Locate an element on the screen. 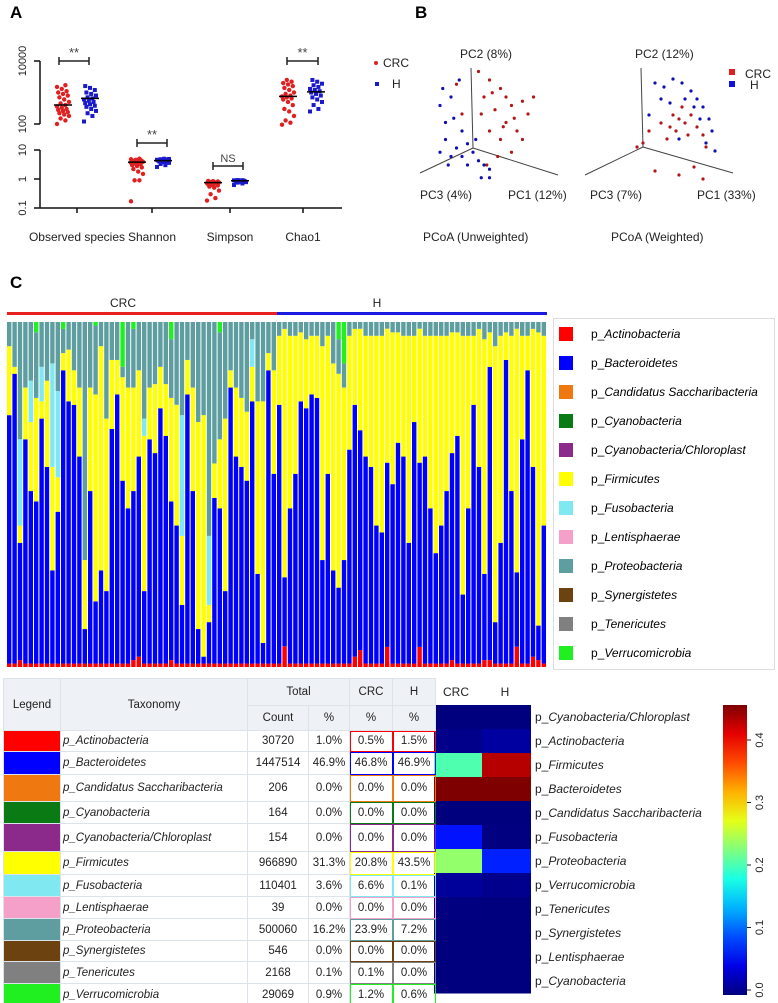 This screenshot has width=778, height=1003. taxonomy-cell: p_Actinobacteria is located at coordinates (154, 741).